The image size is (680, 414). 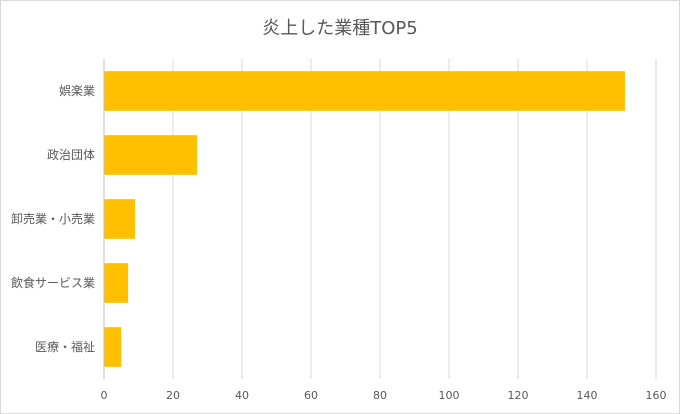 I want to click on category-label: 医療・福祉, so click(x=65, y=346).